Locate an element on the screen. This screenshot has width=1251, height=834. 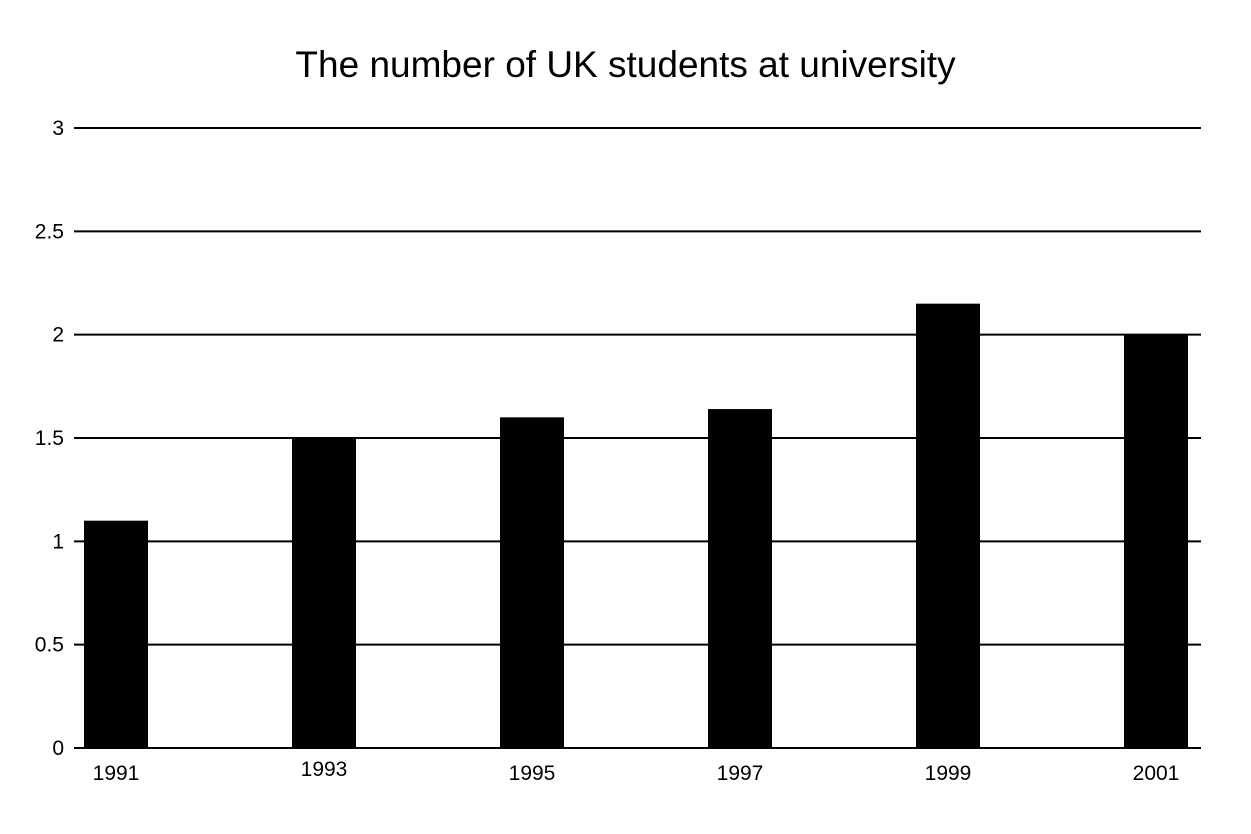
bar-1997 is located at coordinates (740, 578).